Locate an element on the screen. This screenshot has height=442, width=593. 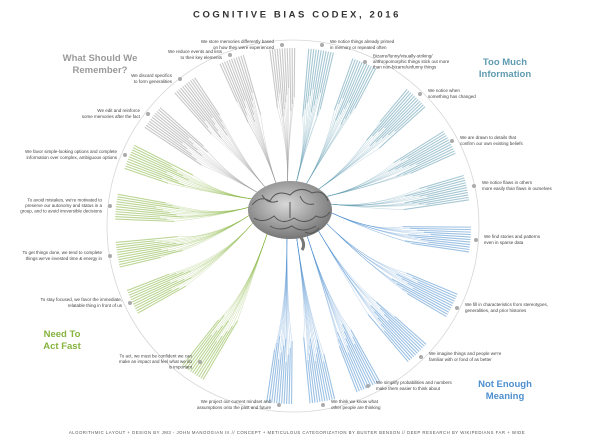
section-label-line: Remember? is located at coordinates (100, 70).